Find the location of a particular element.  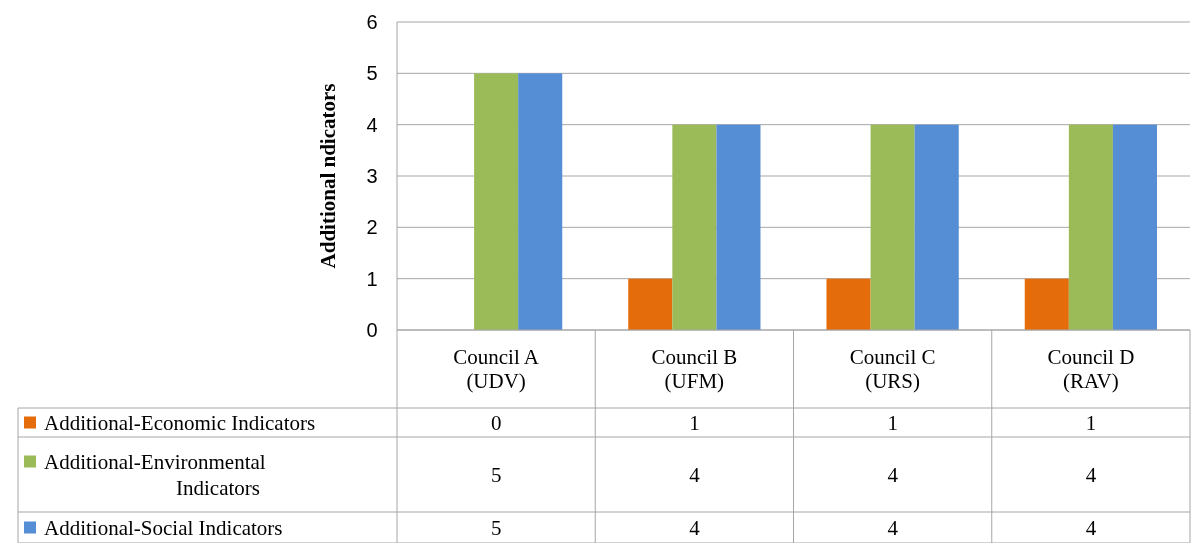

x-tick-label: Council A (UDV) is located at coordinates (496, 369).